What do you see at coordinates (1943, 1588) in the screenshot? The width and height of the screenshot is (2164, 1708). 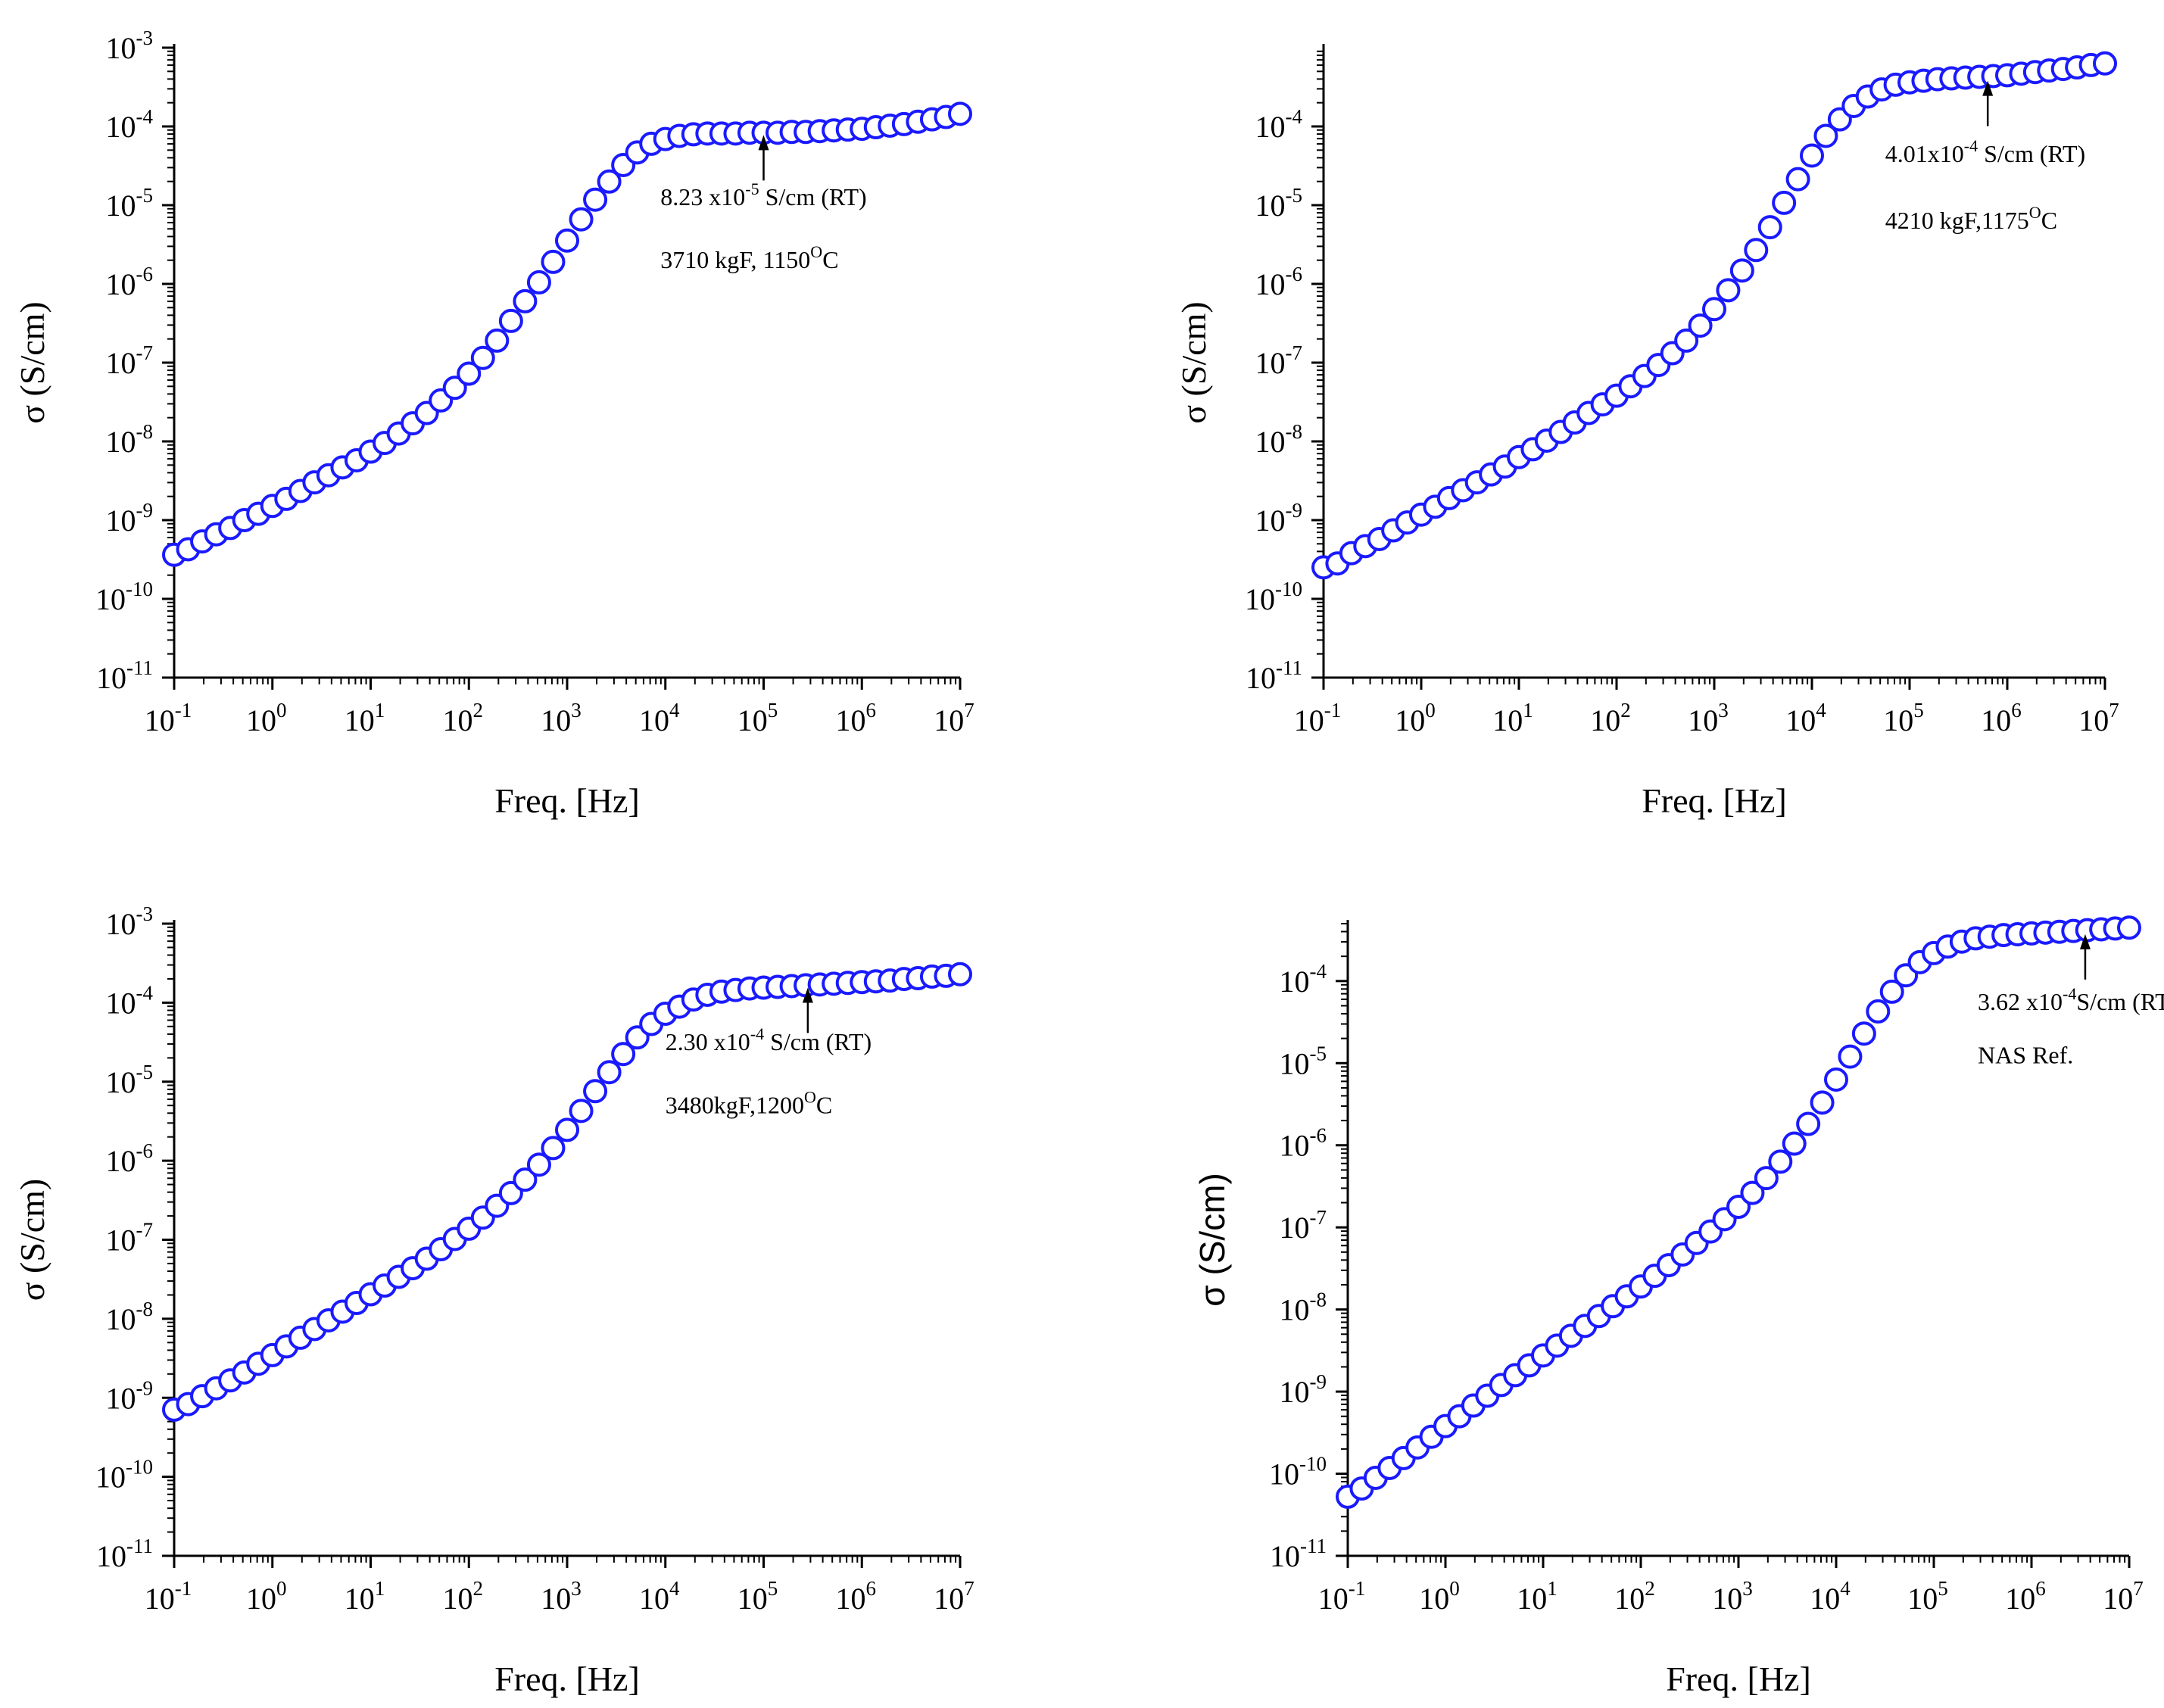 I see `x-tick-exponent: 5` at bounding box center [1943, 1588].